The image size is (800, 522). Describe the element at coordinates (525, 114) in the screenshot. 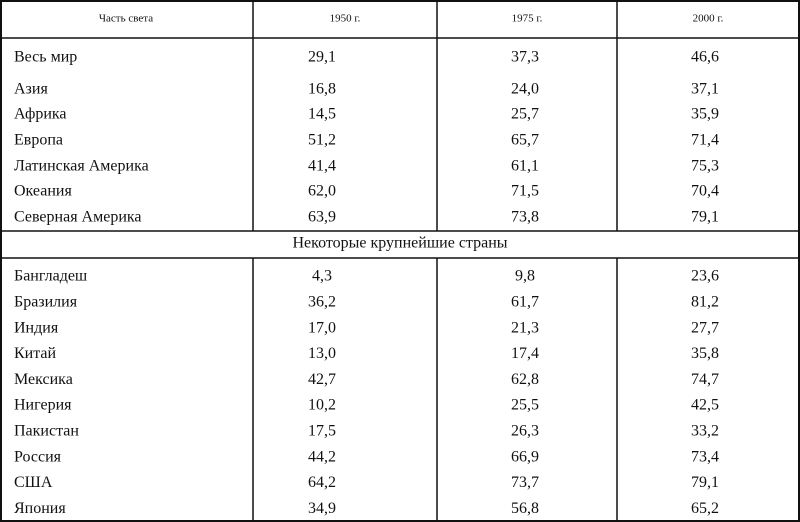

I see `value-cell: 25,7` at that location.